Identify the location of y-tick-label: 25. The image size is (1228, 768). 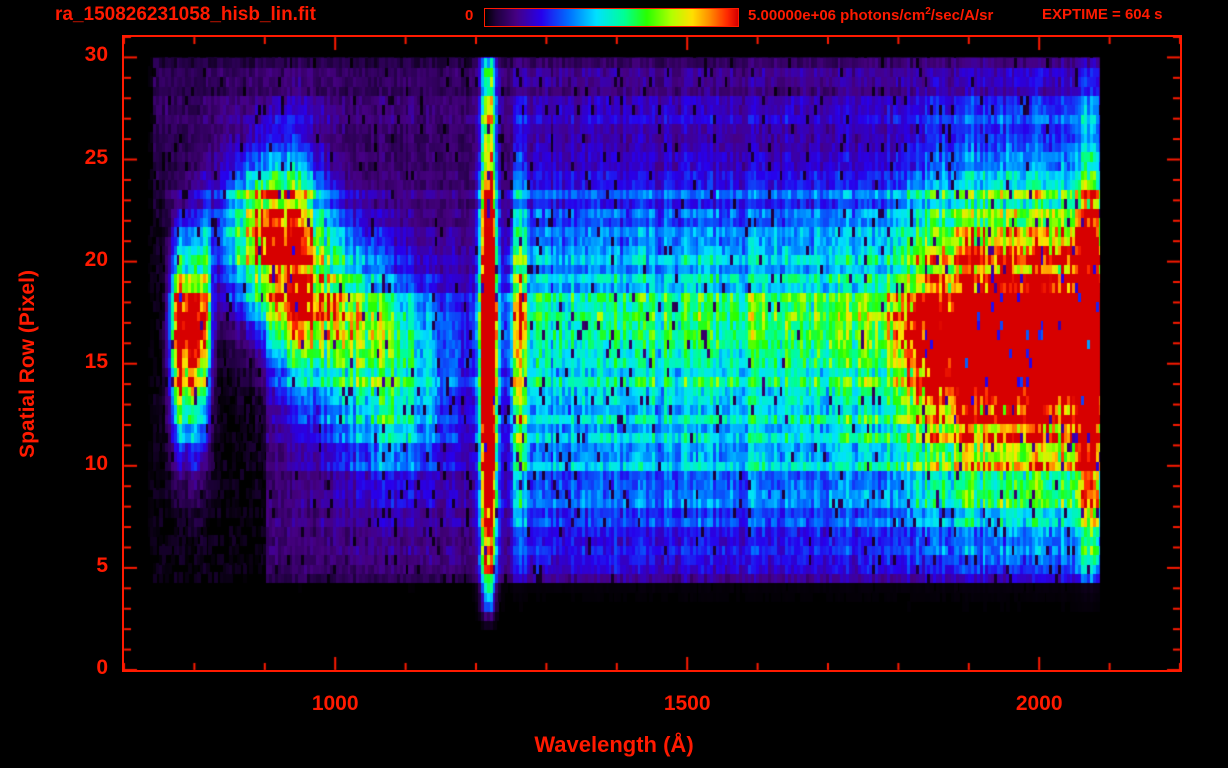
(96, 157).